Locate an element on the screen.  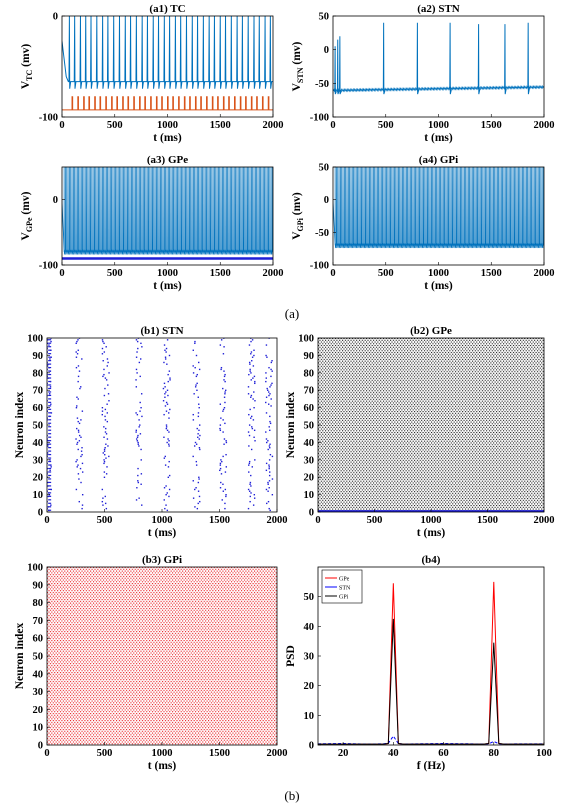
tc-input-pulses is located at coordinates (167, 103).